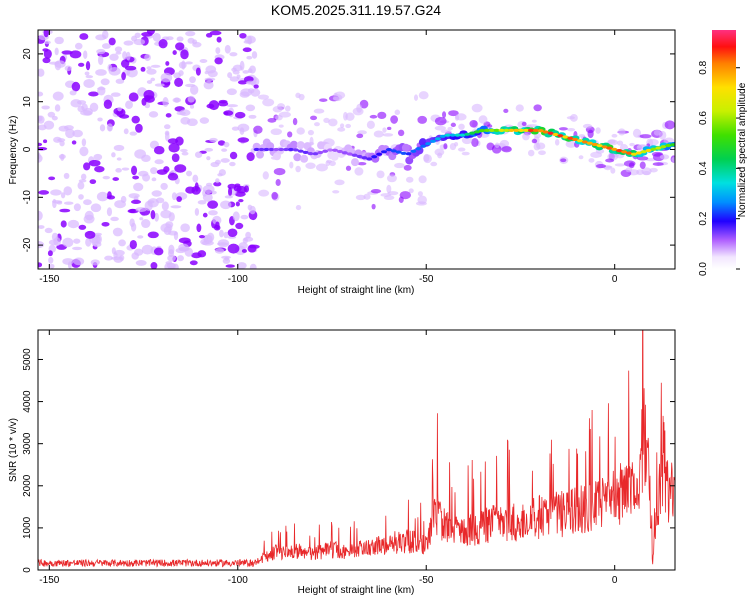 Image resolution: width=750 pixels, height=600 pixels. Describe the element at coordinates (724, 149) in the screenshot. I see `colorbar-gradient` at that location.